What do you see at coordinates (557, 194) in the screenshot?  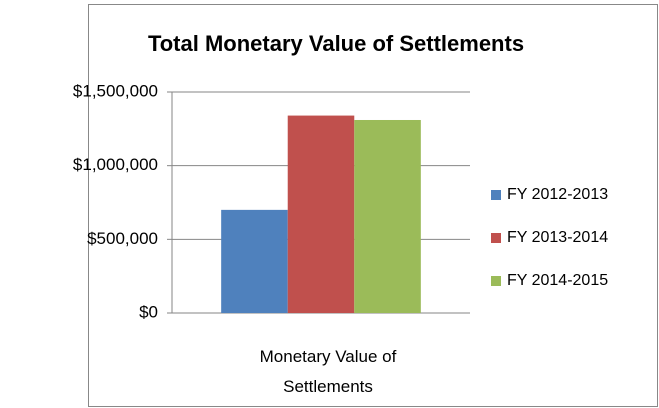 I see `legend-label: FY 2012-2013` at bounding box center [557, 194].